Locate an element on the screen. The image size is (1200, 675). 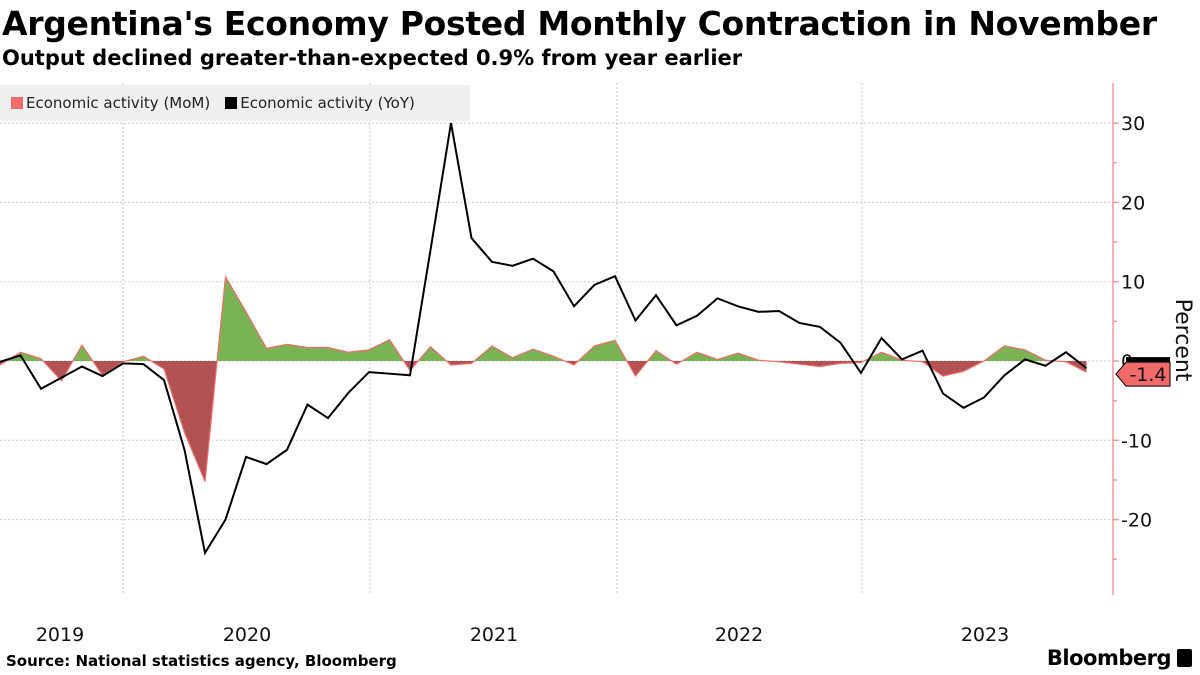
legend-item-mom: Economic activity (MoM) is located at coordinates (110, 103).